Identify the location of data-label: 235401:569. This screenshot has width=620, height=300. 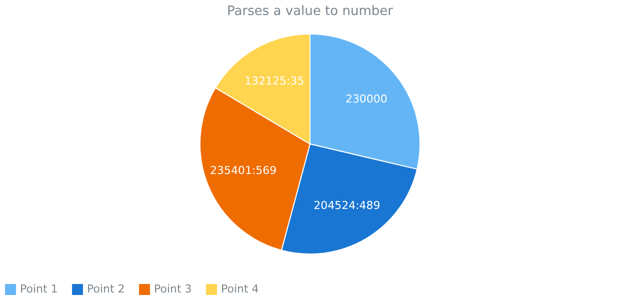
(243, 171).